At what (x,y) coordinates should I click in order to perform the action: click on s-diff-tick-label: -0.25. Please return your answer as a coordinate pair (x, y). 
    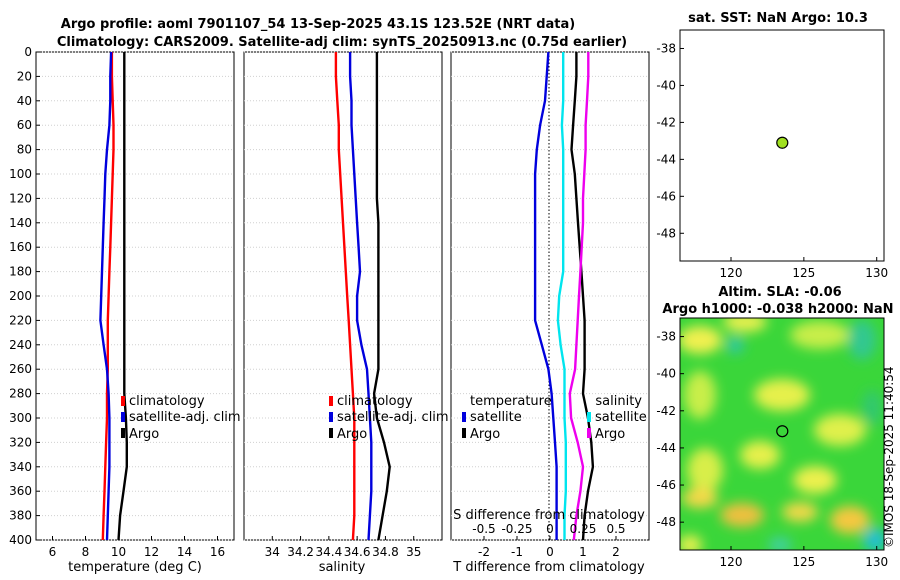
    Looking at the image, I should click on (516, 529).